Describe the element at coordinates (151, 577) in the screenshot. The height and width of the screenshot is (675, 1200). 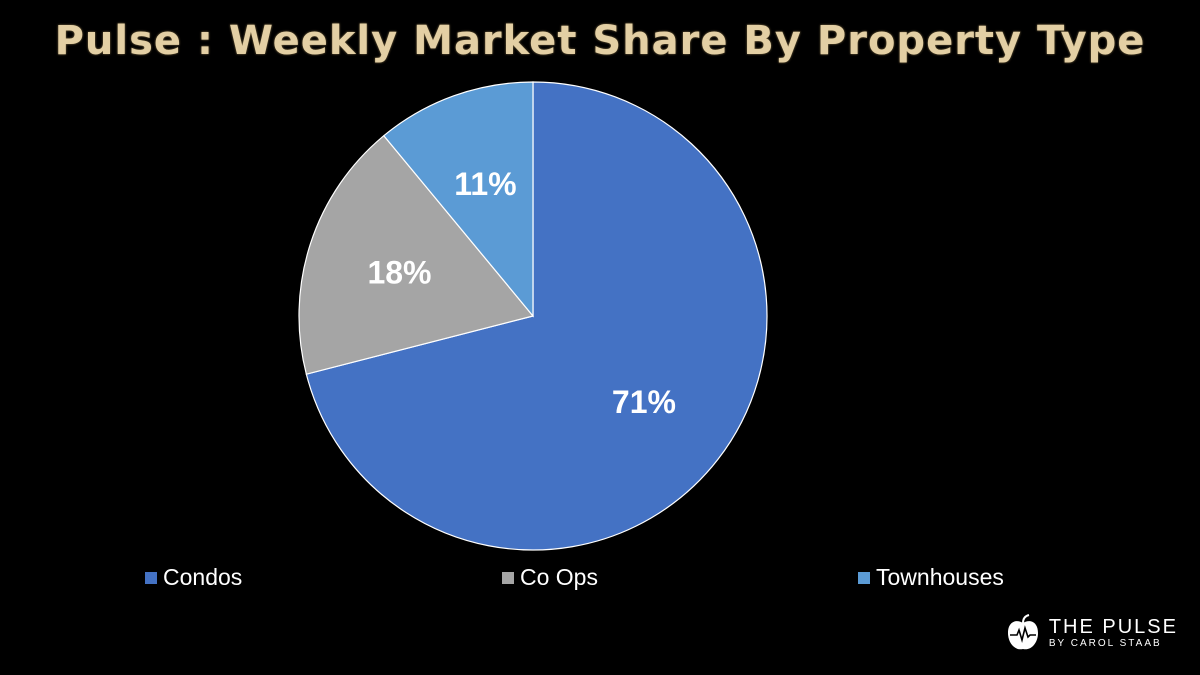
I see `legend-swatch-condos` at that location.